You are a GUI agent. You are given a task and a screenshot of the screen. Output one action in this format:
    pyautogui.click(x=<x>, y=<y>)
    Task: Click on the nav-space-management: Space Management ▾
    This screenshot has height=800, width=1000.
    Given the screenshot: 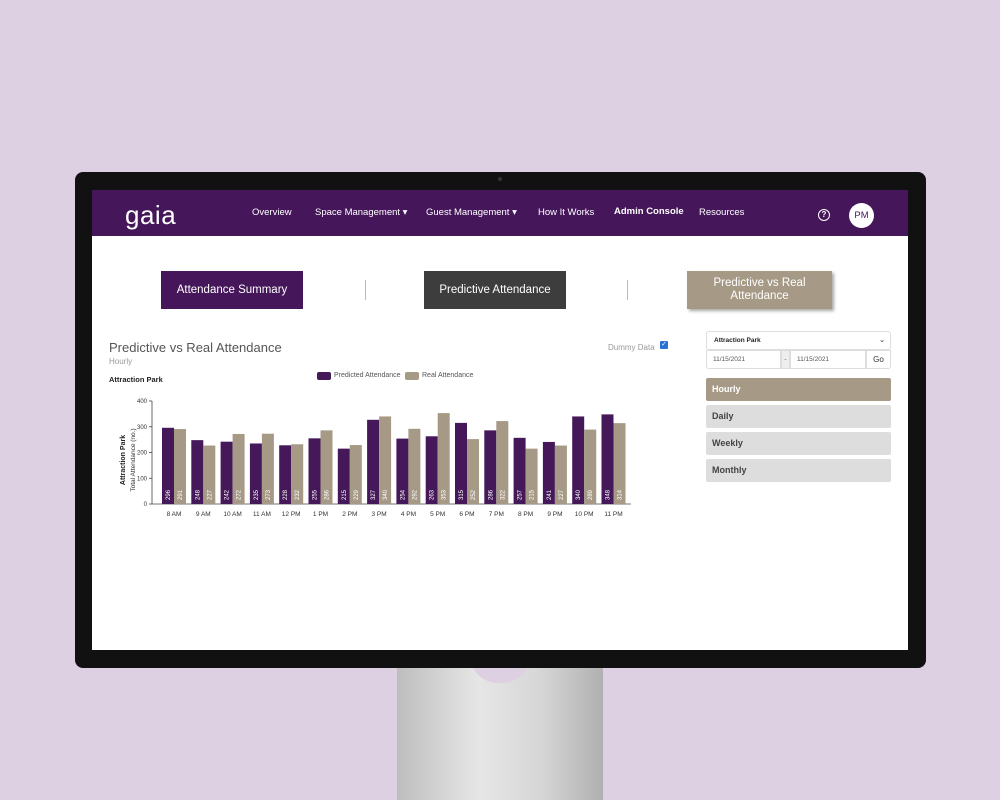 What is the action you would take?
    pyautogui.click(x=361, y=212)
    